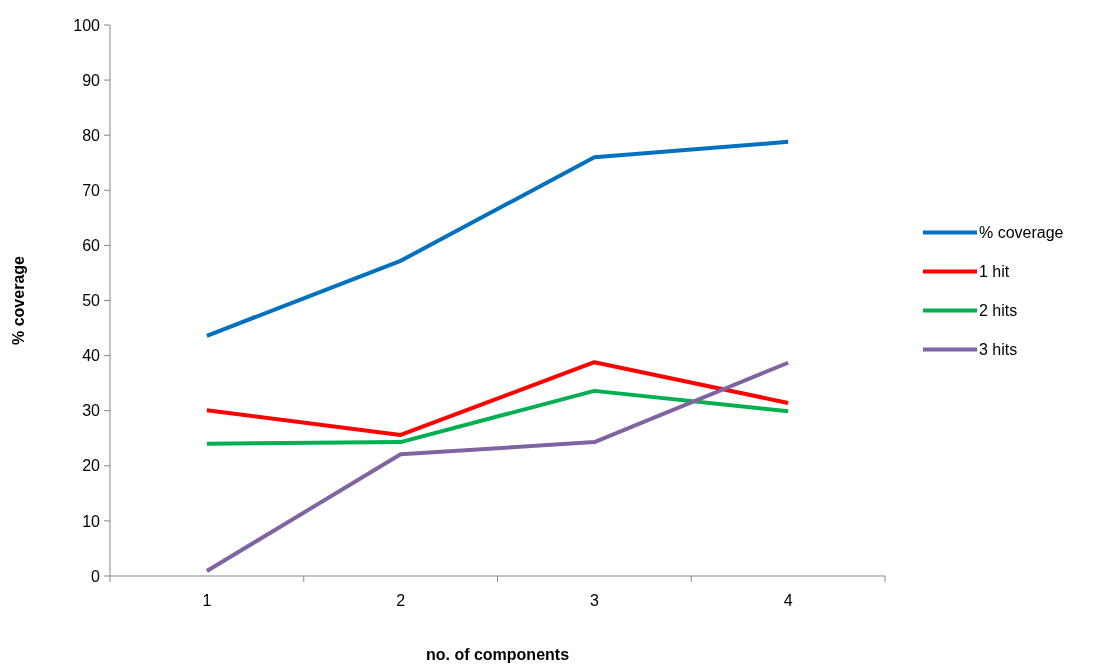 Image resolution: width=1097 pixels, height=668 pixels. I want to click on legend-label: 1 hit, so click(994, 272).